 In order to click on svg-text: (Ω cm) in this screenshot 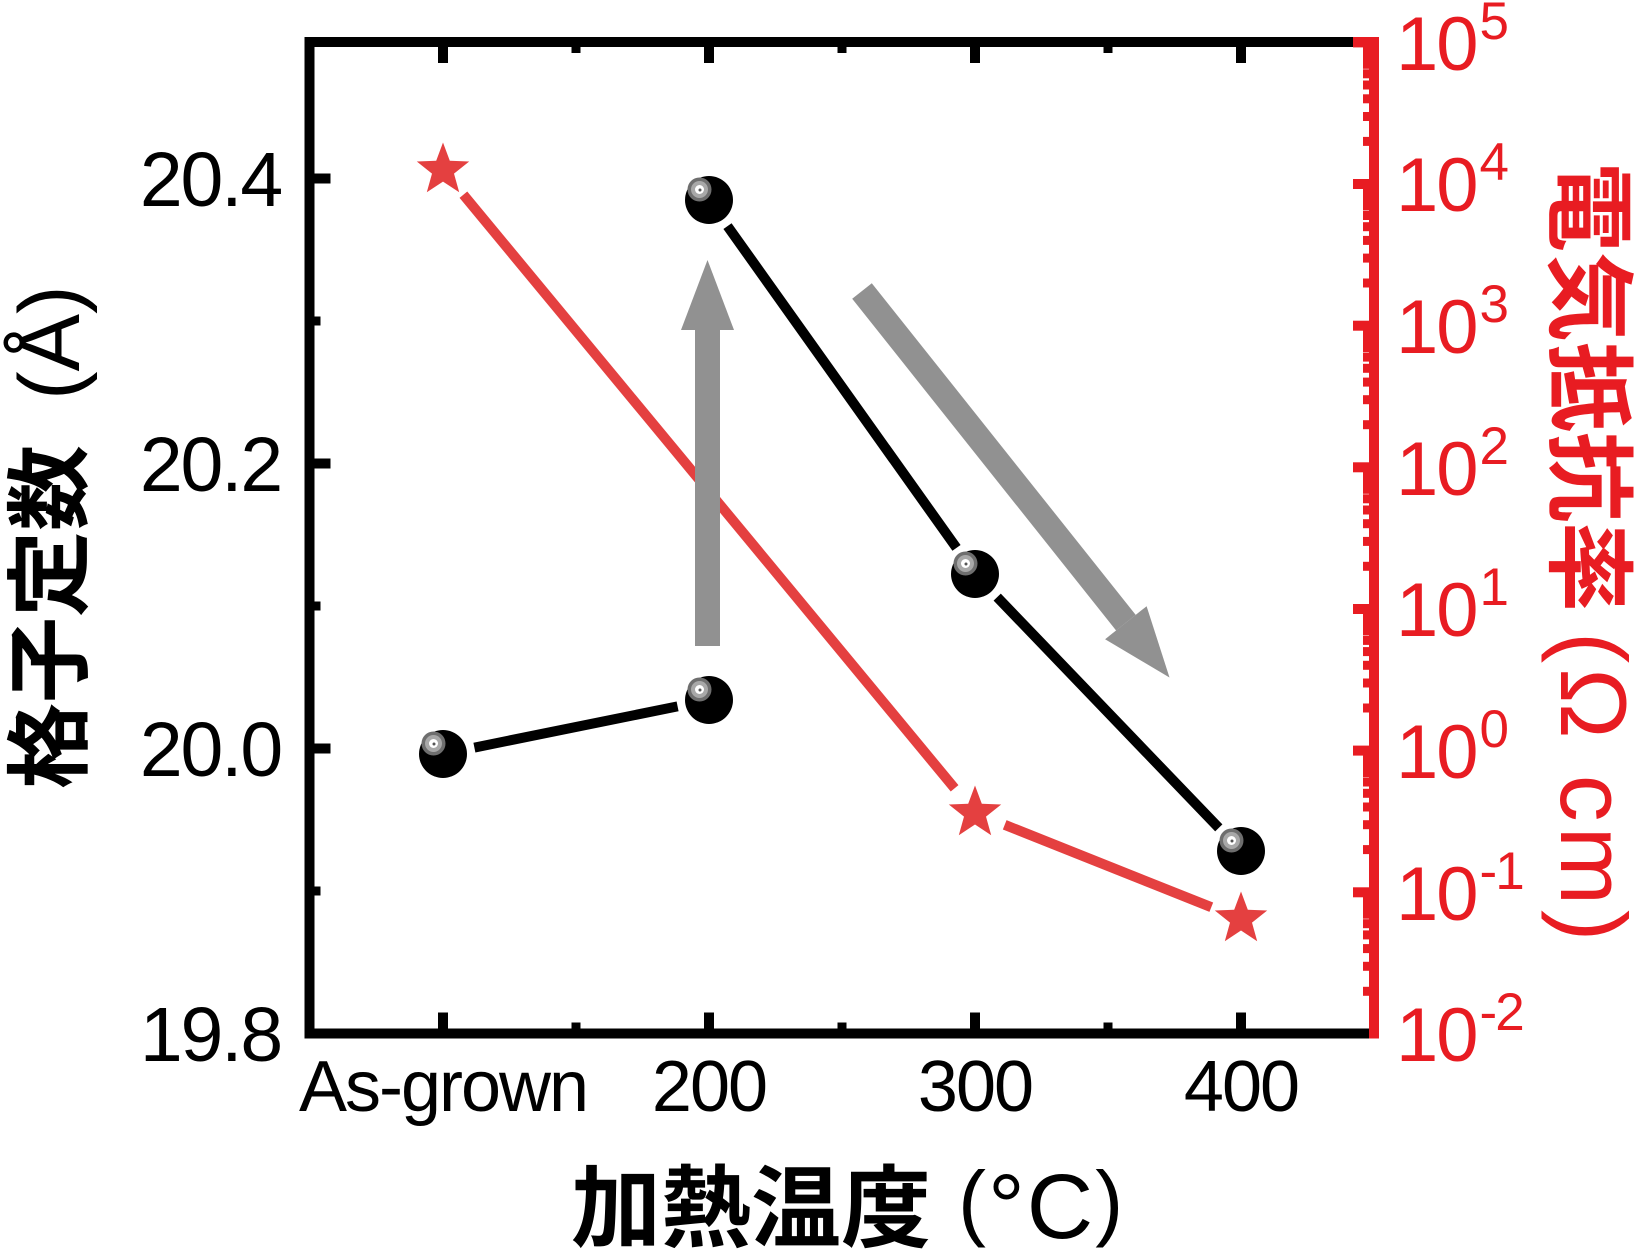, I will do `click(1587, 789)`.